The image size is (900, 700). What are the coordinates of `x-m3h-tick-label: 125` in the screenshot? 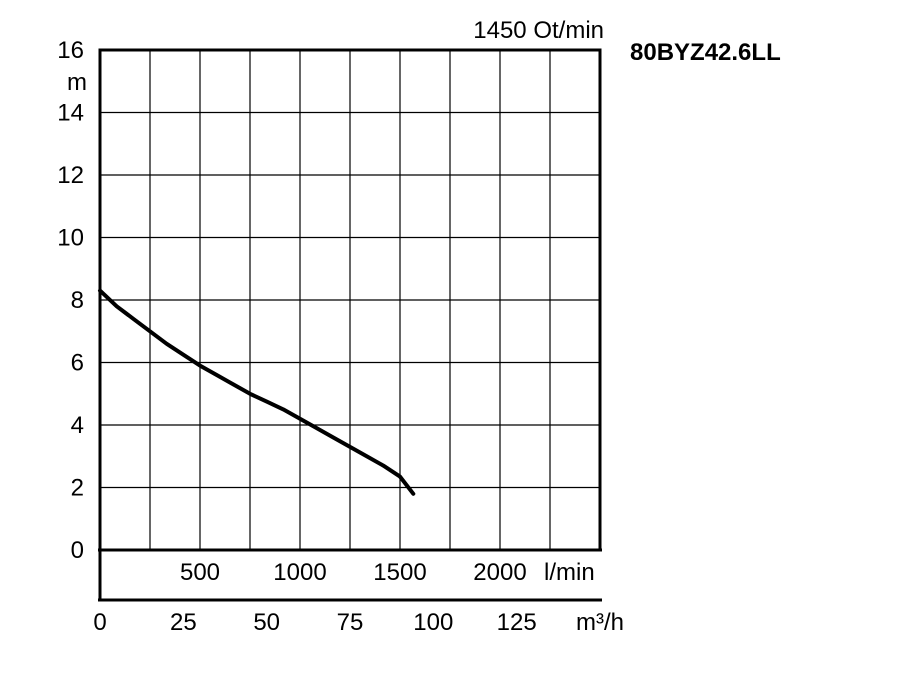 It's located at (517, 622).